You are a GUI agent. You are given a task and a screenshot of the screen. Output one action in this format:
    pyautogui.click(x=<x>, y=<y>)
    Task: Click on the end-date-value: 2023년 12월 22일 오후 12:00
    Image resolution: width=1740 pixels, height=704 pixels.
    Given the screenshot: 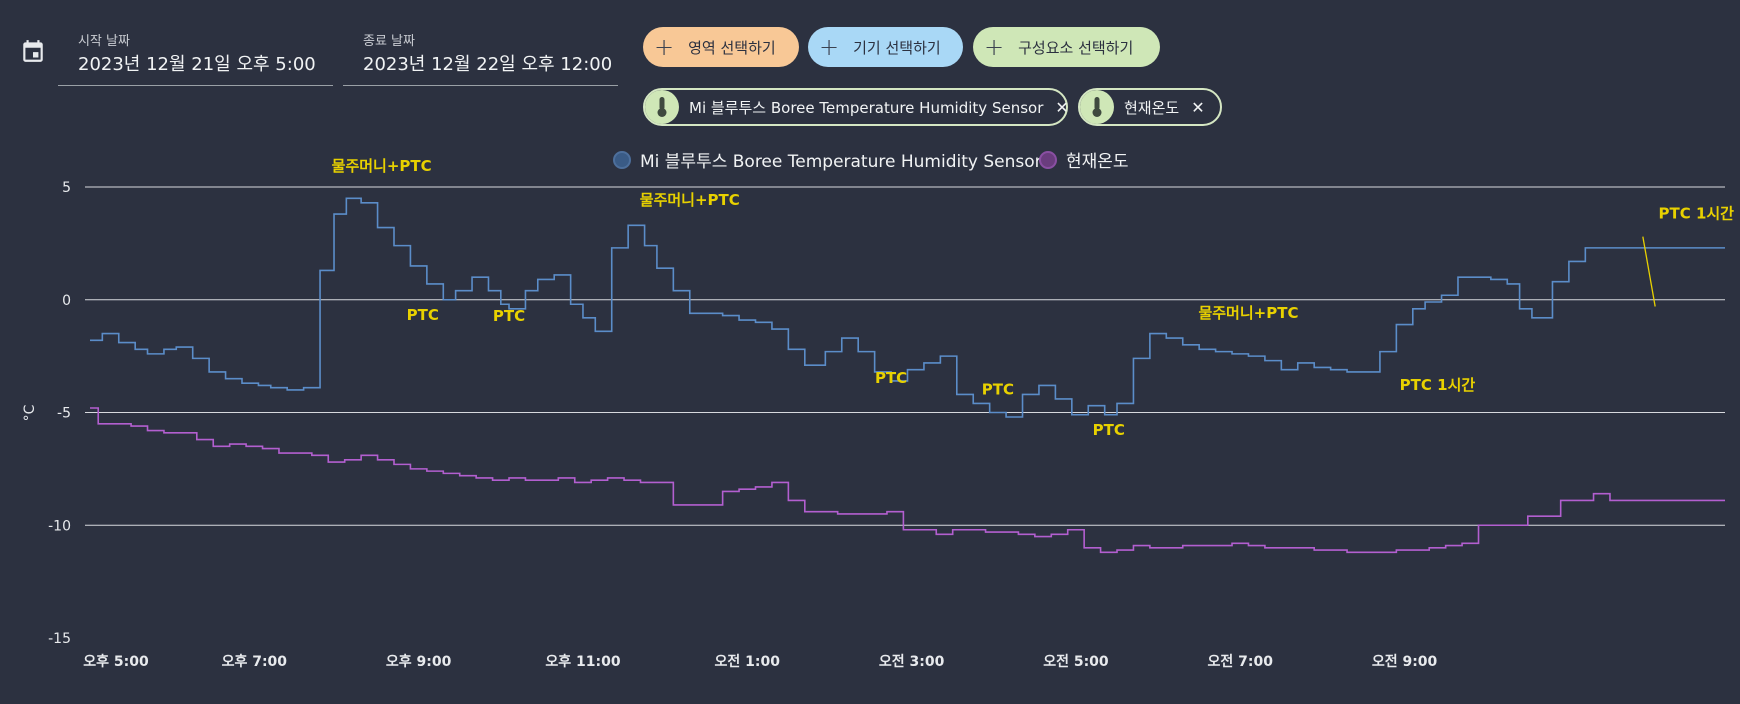 What is the action you would take?
    pyautogui.click(x=488, y=64)
    